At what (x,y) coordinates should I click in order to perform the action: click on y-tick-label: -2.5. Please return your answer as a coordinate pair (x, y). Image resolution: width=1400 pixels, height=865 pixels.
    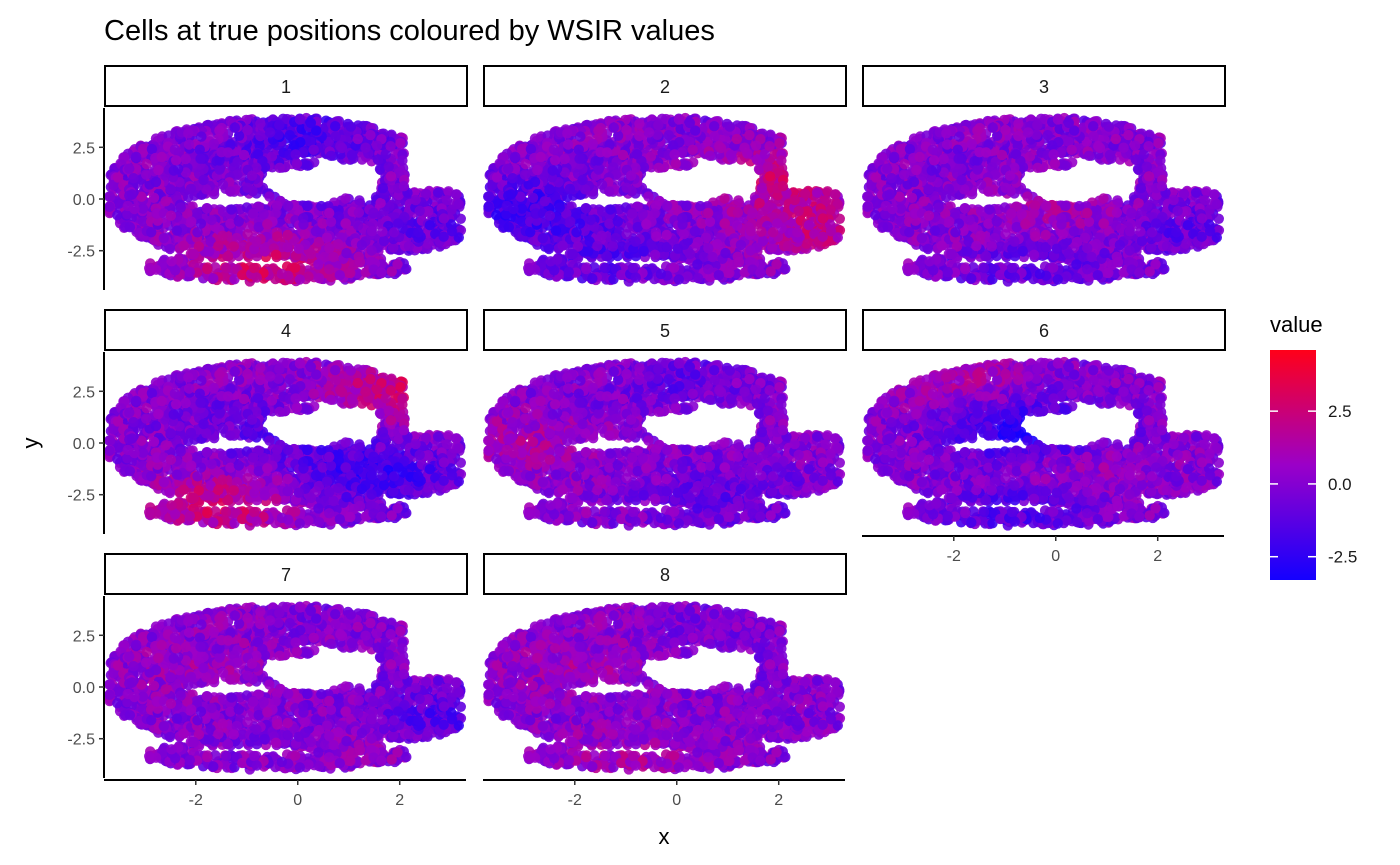
    Looking at the image, I should click on (81, 252).